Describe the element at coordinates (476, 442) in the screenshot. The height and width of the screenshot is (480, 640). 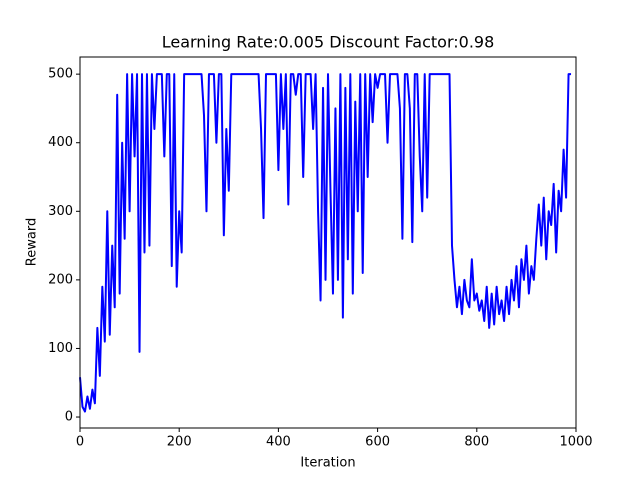
I see `x-tick-label: 800` at that location.